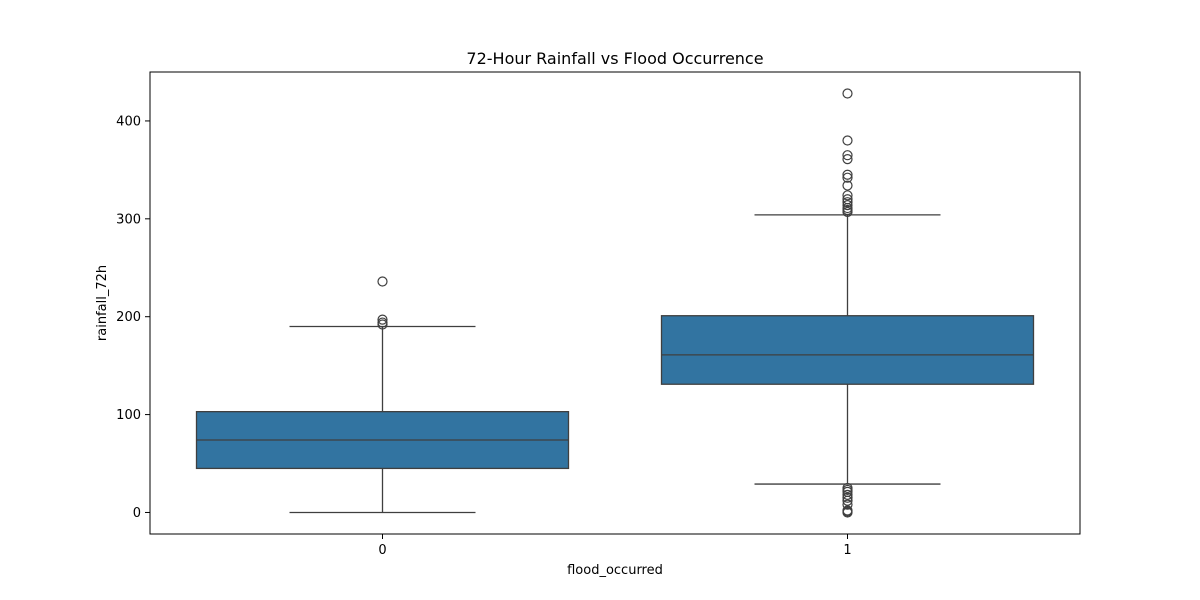 This screenshot has width=1200, height=600. Describe the element at coordinates (137, 513) in the screenshot. I see `y-tick-label: 0` at that location.